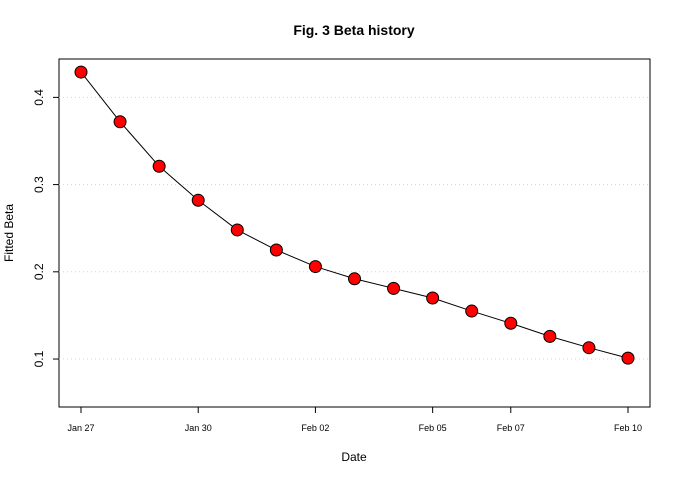 The image size is (680, 480). What do you see at coordinates (80, 428) in the screenshot?
I see `x-tick-label: Jan 27` at bounding box center [80, 428].